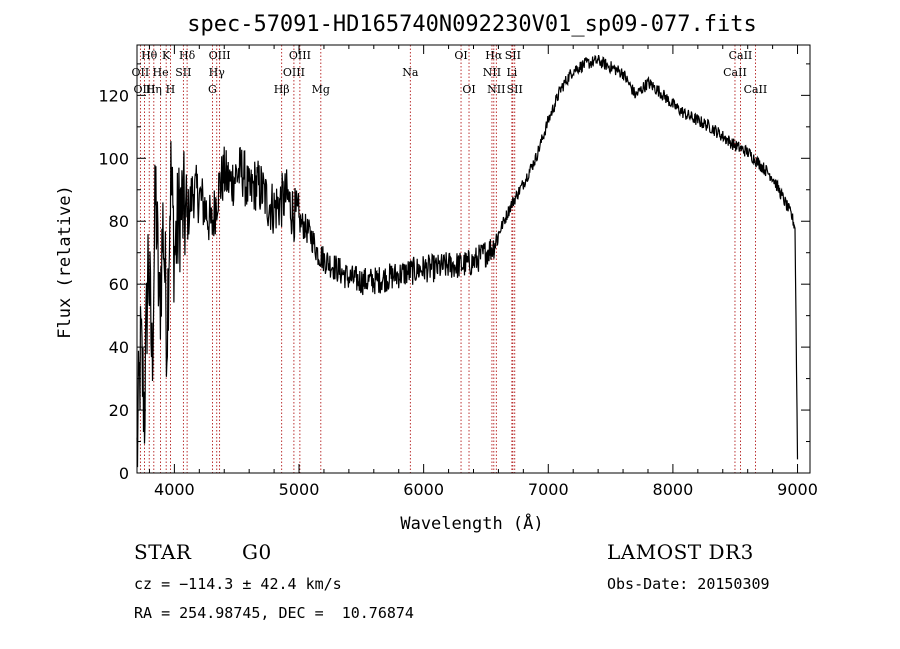  I want to click on y-tick-label: 80, so click(119, 221).